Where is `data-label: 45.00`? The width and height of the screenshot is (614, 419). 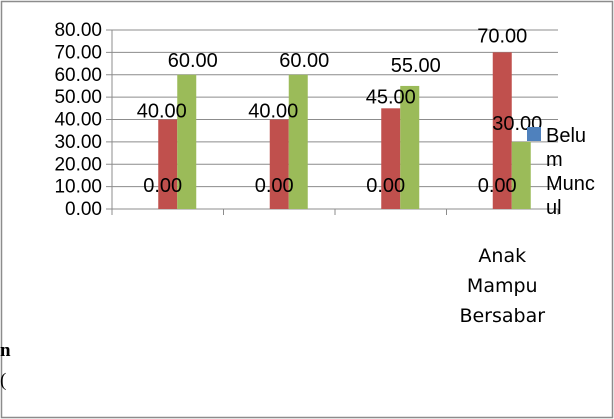 data-label: 45.00 is located at coordinates (391, 97).